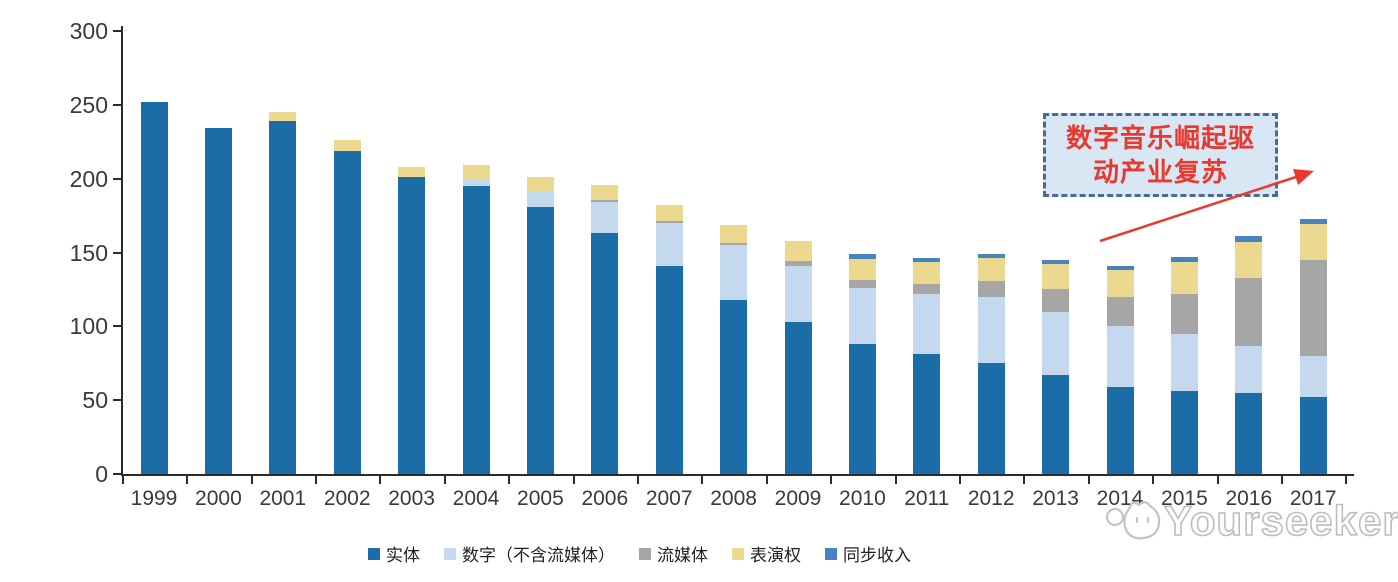 The height and width of the screenshot is (582, 1398). What do you see at coordinates (737, 475) in the screenshot?
I see `x-axis-line` at bounding box center [737, 475].